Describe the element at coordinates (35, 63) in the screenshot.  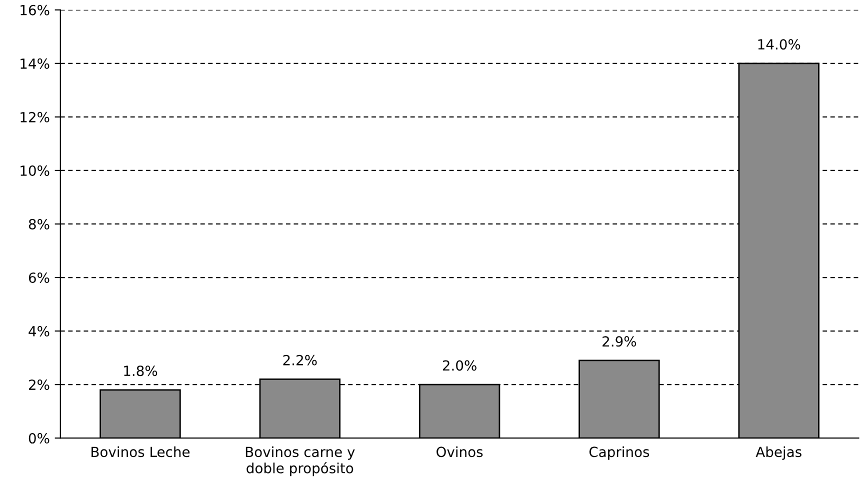
I see `y-tick-label: 14%` at that location.